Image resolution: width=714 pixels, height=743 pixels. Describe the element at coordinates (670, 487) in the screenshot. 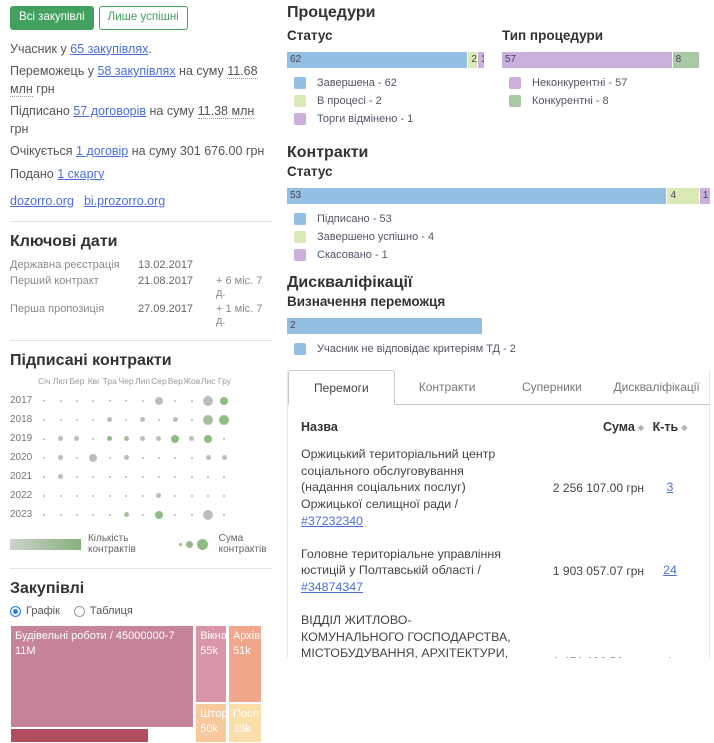

I see `row-count-link: 3` at that location.